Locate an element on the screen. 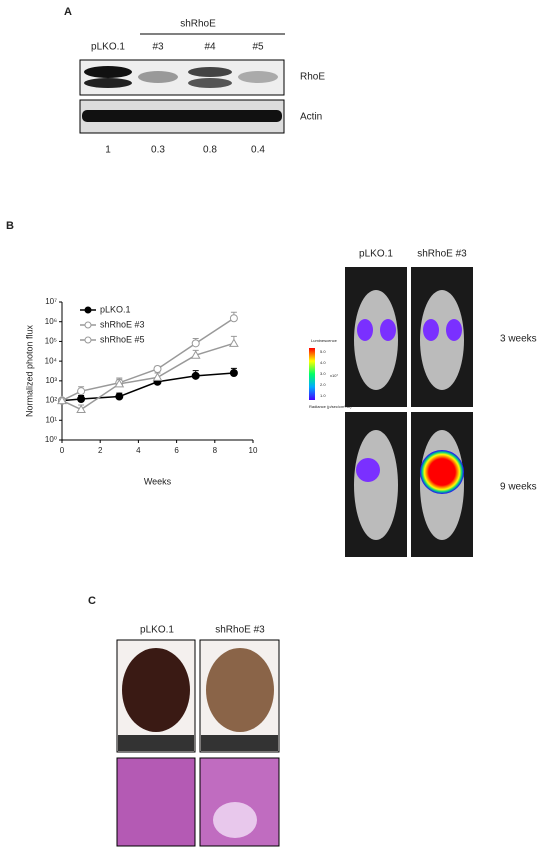 Image resolution: width=538 pixels, height=859 pixels. panel-label: C is located at coordinates (92, 601).